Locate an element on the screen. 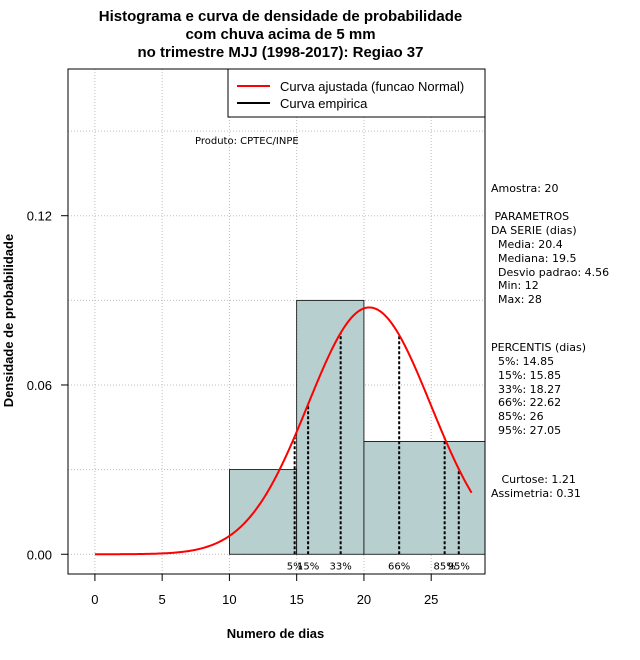  percentiles-header: PERCENTIS (dias) is located at coordinates (539, 347).